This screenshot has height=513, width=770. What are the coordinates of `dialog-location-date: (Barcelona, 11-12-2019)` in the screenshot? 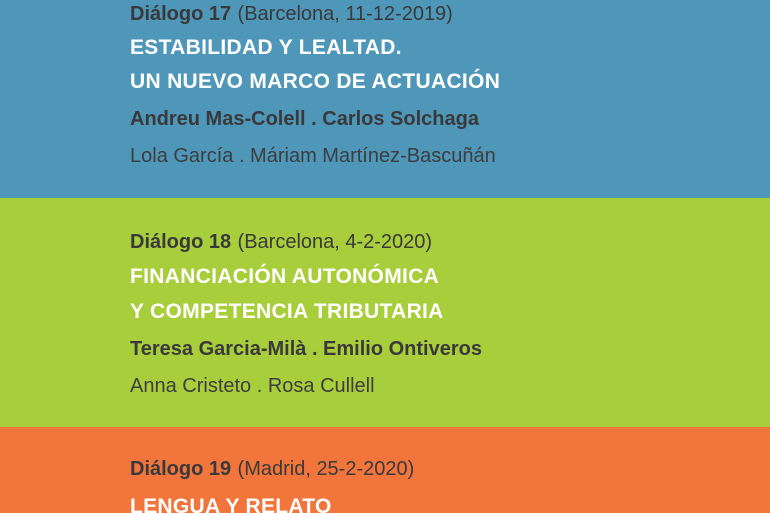 It's located at (345, 14).